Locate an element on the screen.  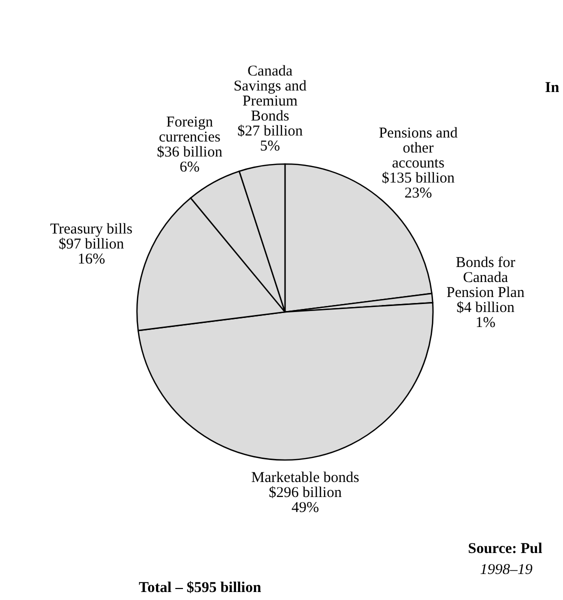
slice-label: Foreign currencies is located at coordinates (189, 130).